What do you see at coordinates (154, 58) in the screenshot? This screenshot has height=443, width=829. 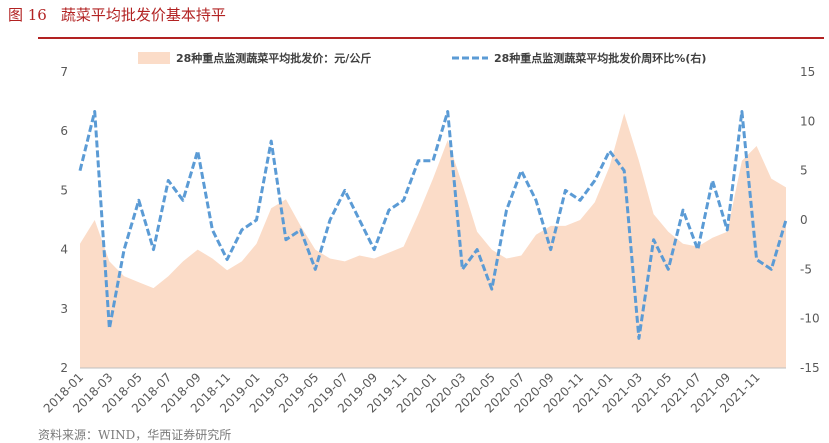 I see `legend-swatch-area` at bounding box center [154, 58].